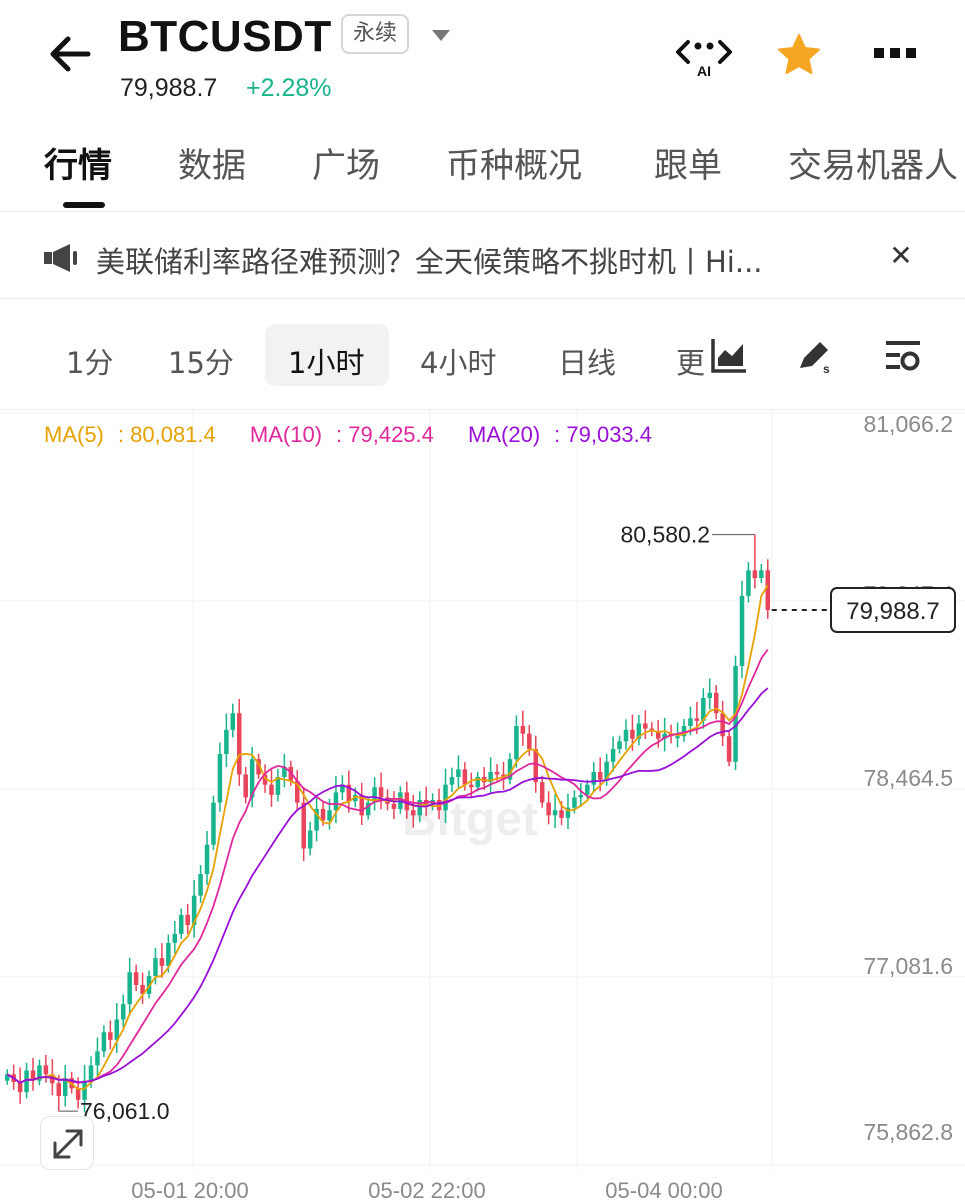  What do you see at coordinates (908, 966) in the screenshot?
I see `y-tick-label: 77,081.6` at bounding box center [908, 966].